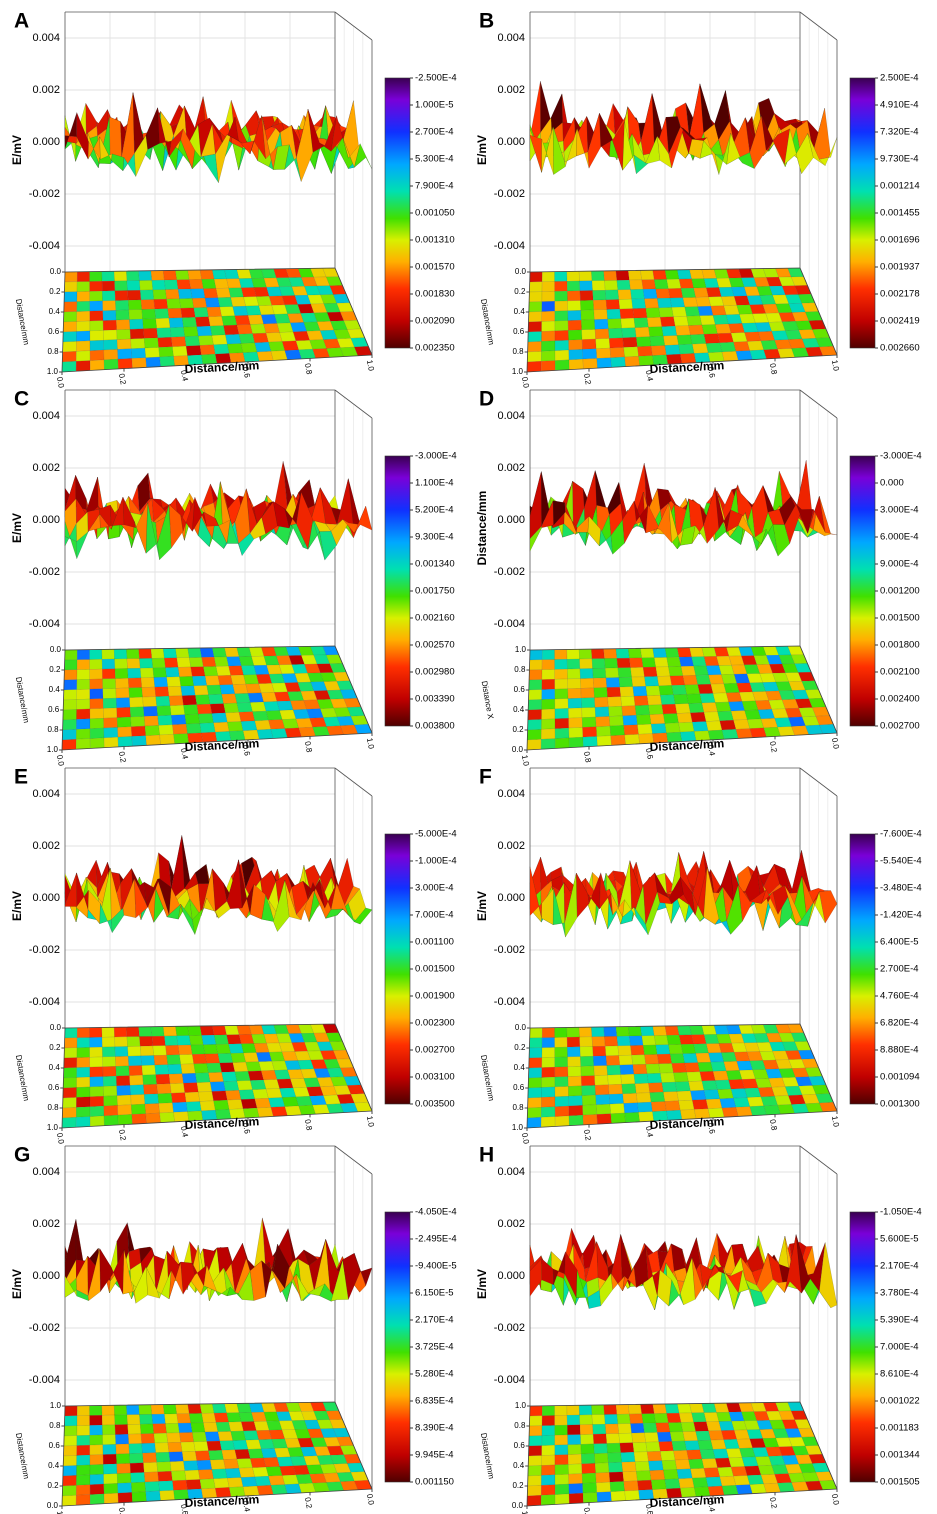 This screenshot has height=1514, width=937. I want to click on colorbar-label: 4.760E-4, so click(899, 996).